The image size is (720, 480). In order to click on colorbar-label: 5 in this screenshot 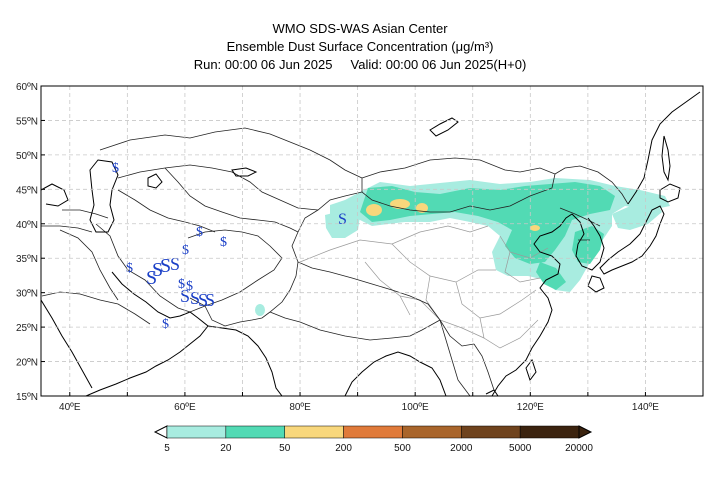, I will do `click(167, 448)`.